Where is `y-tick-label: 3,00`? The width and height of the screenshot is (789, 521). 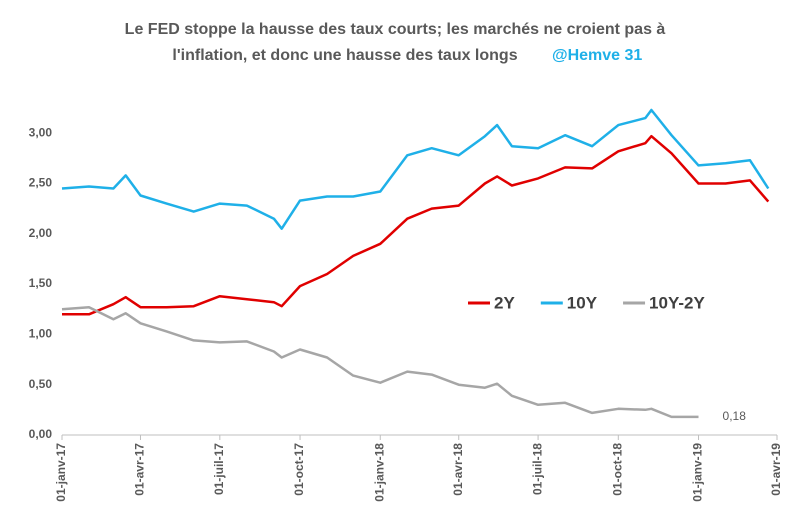
y-tick-label: 3,00 is located at coordinates (41, 132).